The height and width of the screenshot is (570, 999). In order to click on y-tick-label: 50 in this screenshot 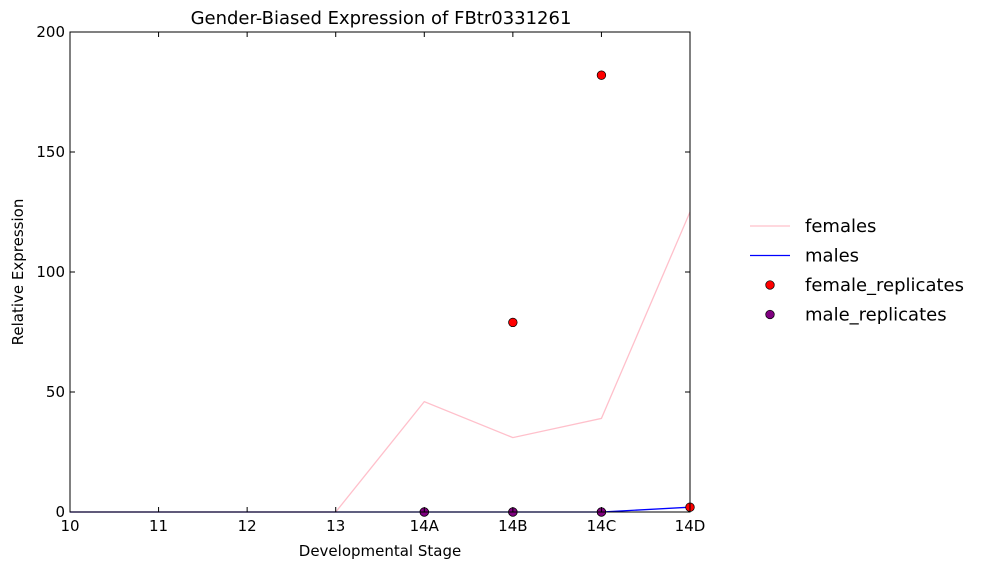, I will do `click(55, 392)`.